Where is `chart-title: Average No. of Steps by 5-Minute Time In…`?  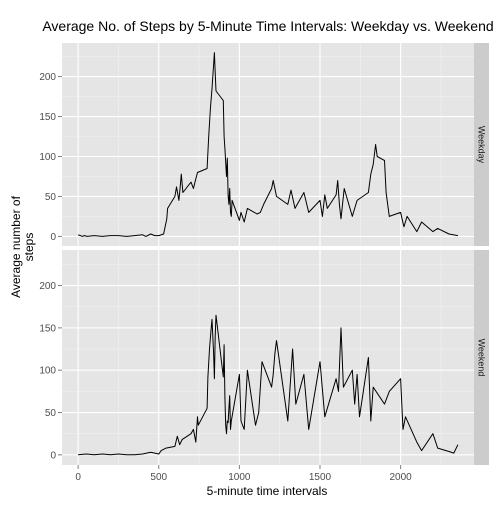 chart-title: Average No. of Steps by 5-Minute Time In… is located at coordinates (267, 26).